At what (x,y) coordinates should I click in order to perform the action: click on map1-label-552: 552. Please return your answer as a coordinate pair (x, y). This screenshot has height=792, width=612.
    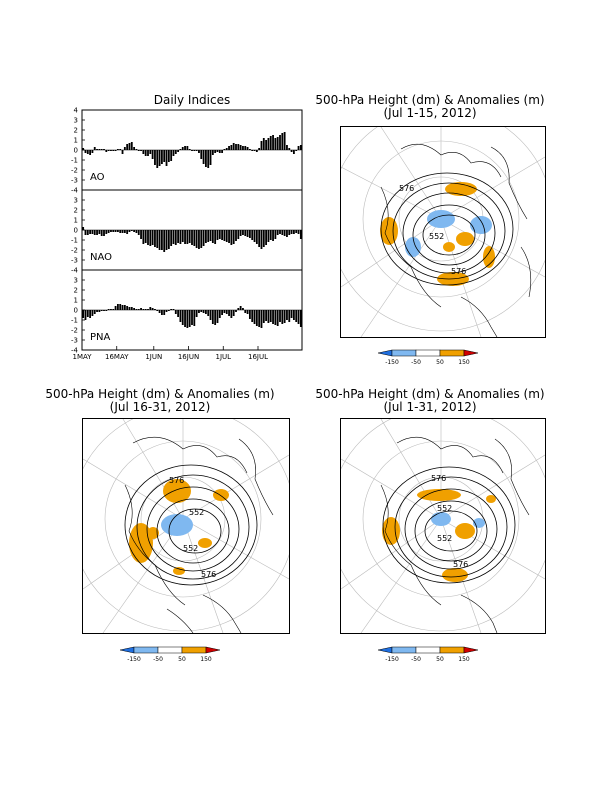
    Looking at the image, I should click on (436, 236).